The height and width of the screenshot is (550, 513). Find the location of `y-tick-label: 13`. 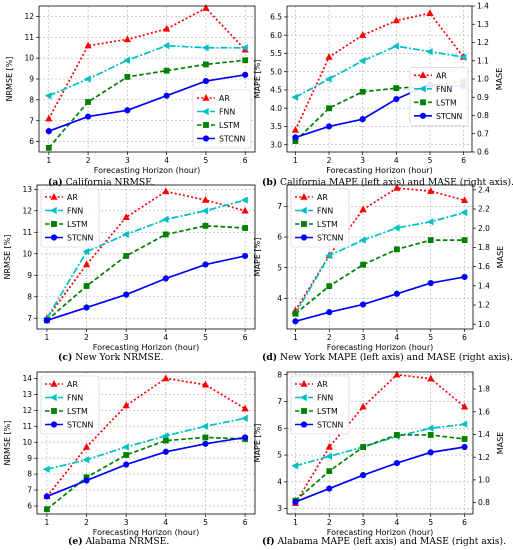

y-tick-label: 13 is located at coordinates (27, 394).